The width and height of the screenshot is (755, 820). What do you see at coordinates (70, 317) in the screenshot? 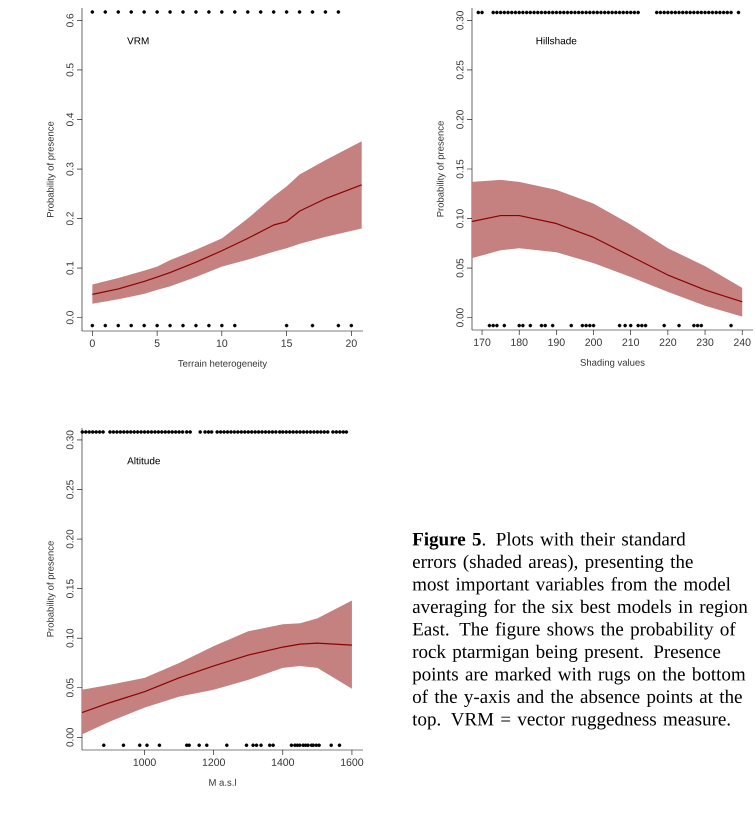
I see `y-tick-label: 0.0` at bounding box center [70, 317].